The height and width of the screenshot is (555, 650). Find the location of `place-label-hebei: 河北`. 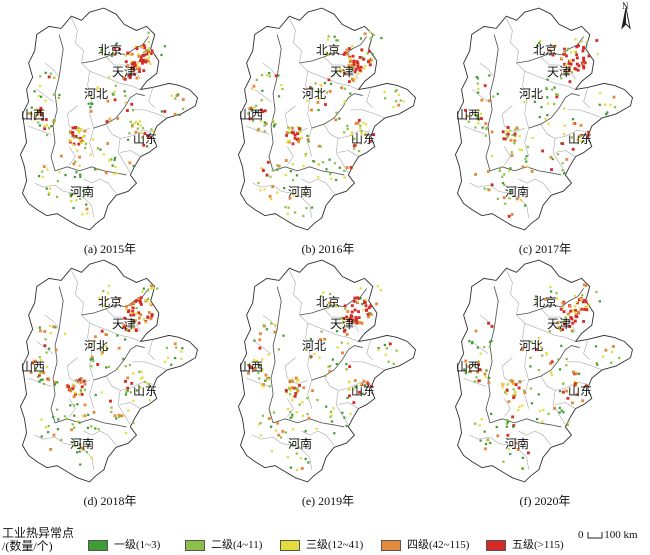

place-label-hebei: 河北 is located at coordinates (531, 346).